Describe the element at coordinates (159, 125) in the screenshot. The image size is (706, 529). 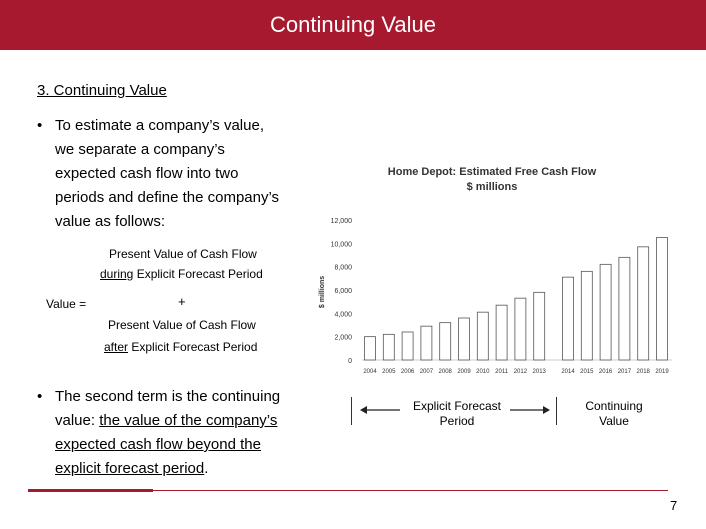
I see `bullet-1-line: To estimate a company’s value,` at that location.